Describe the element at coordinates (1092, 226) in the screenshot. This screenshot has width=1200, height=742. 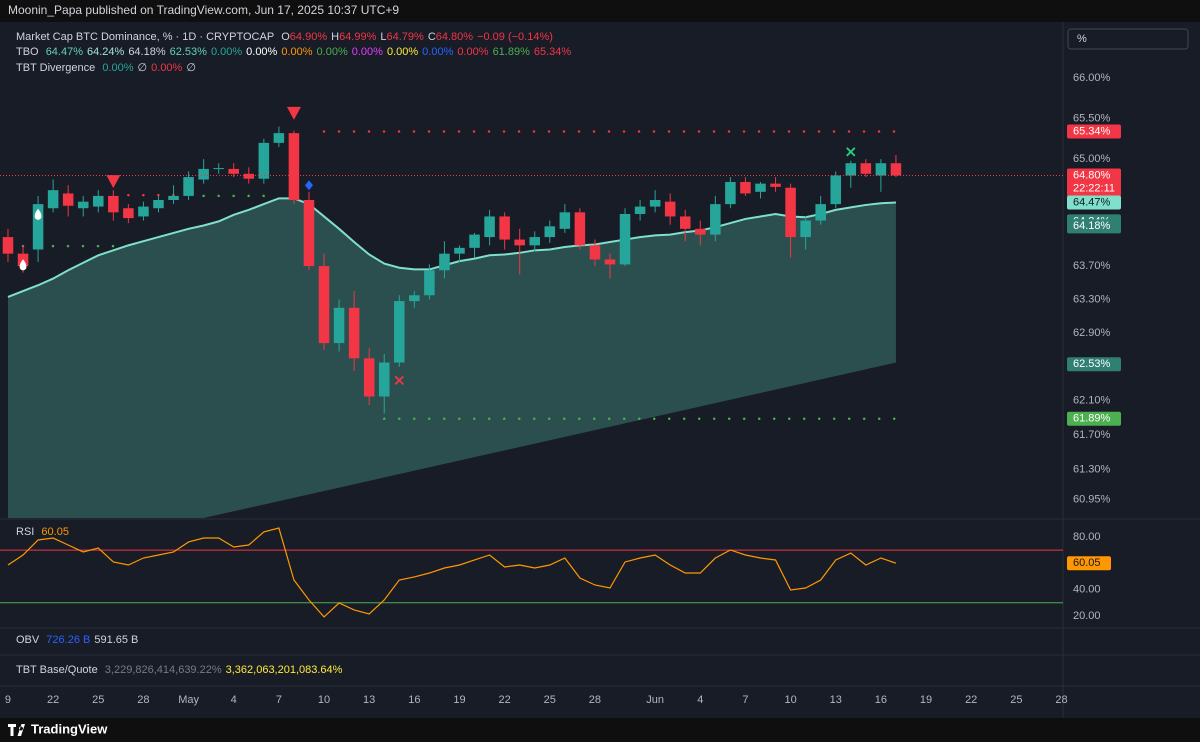
I see `price-tag-label: 64.18%` at that location.